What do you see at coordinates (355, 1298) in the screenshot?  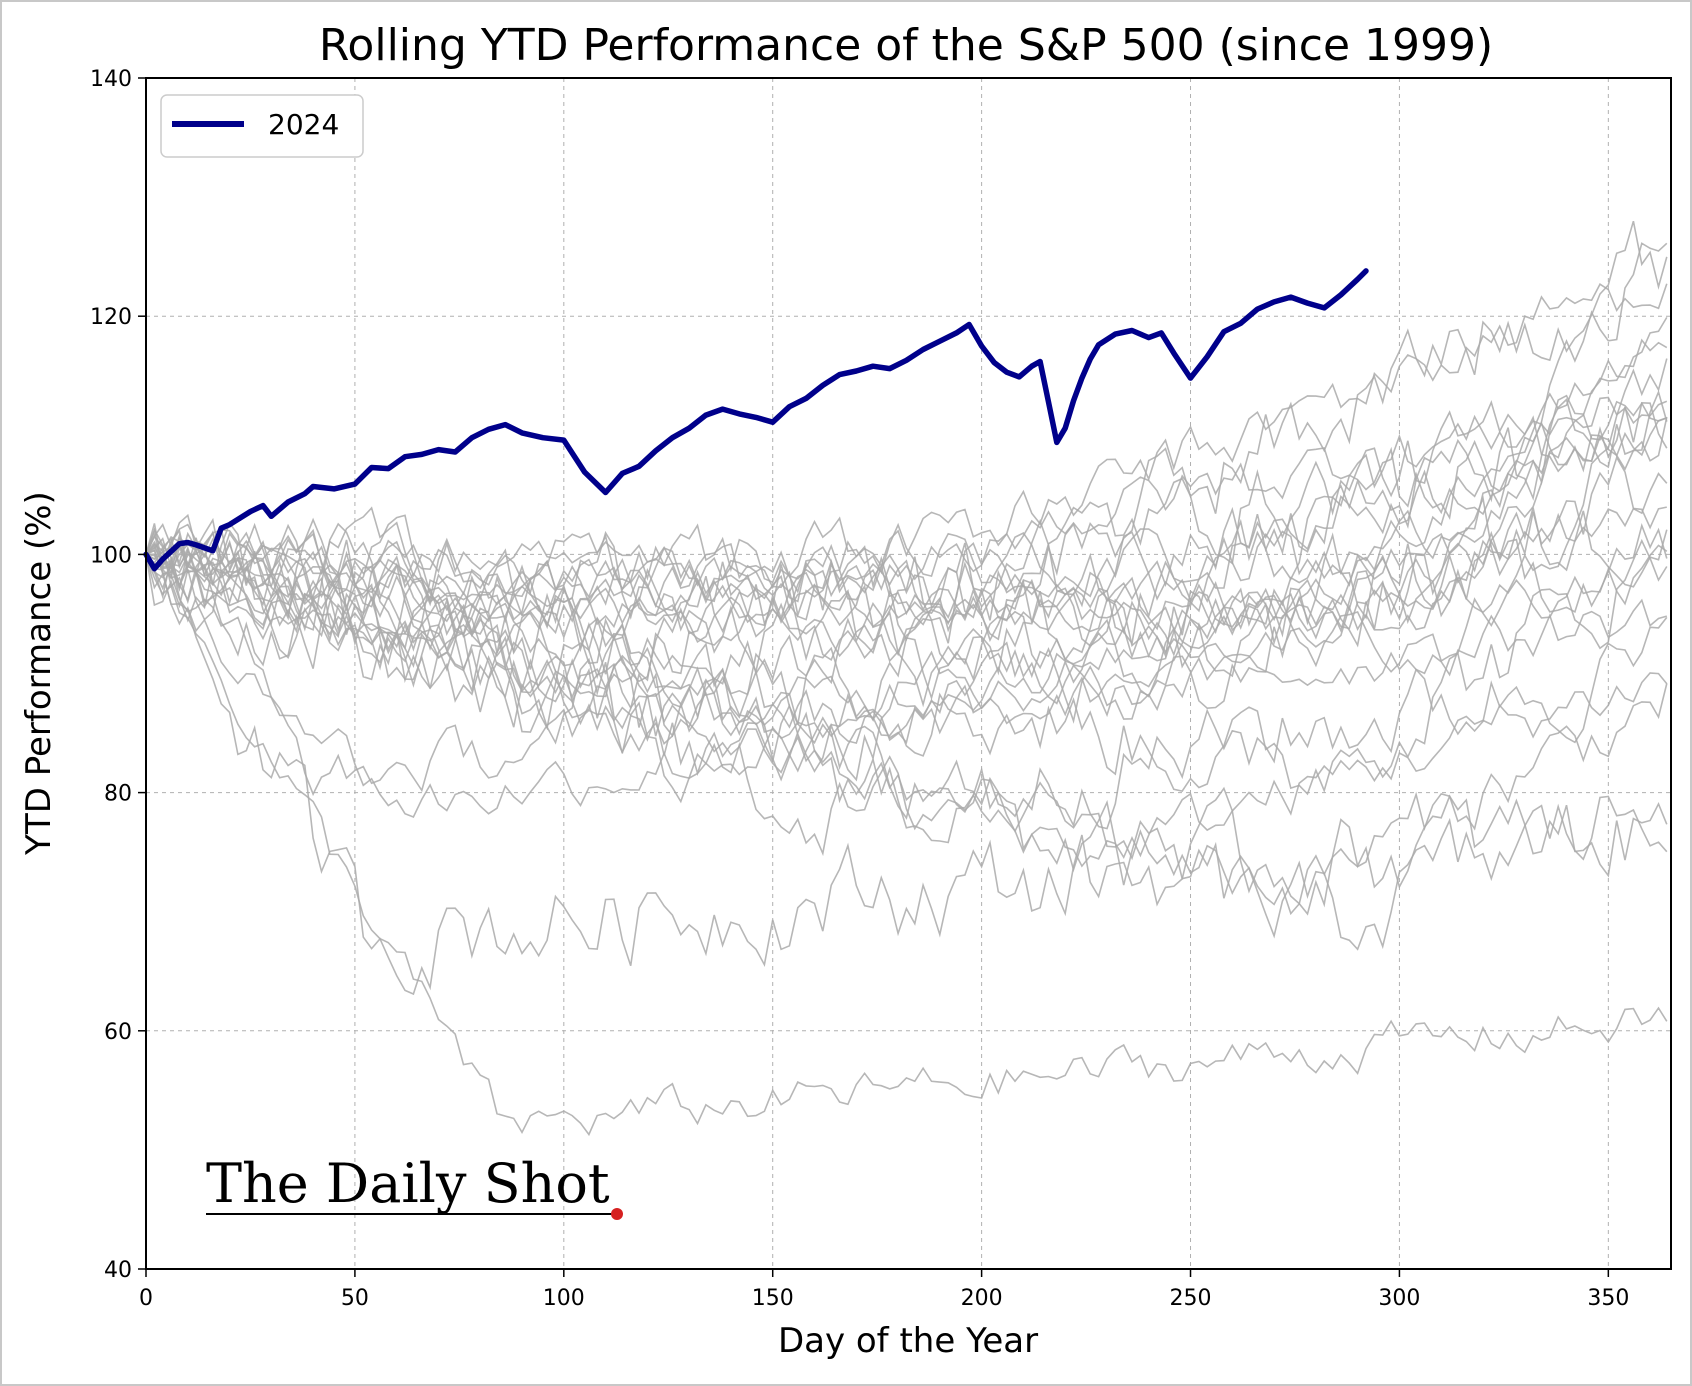 I see `x-tick-label: 50` at bounding box center [355, 1298].